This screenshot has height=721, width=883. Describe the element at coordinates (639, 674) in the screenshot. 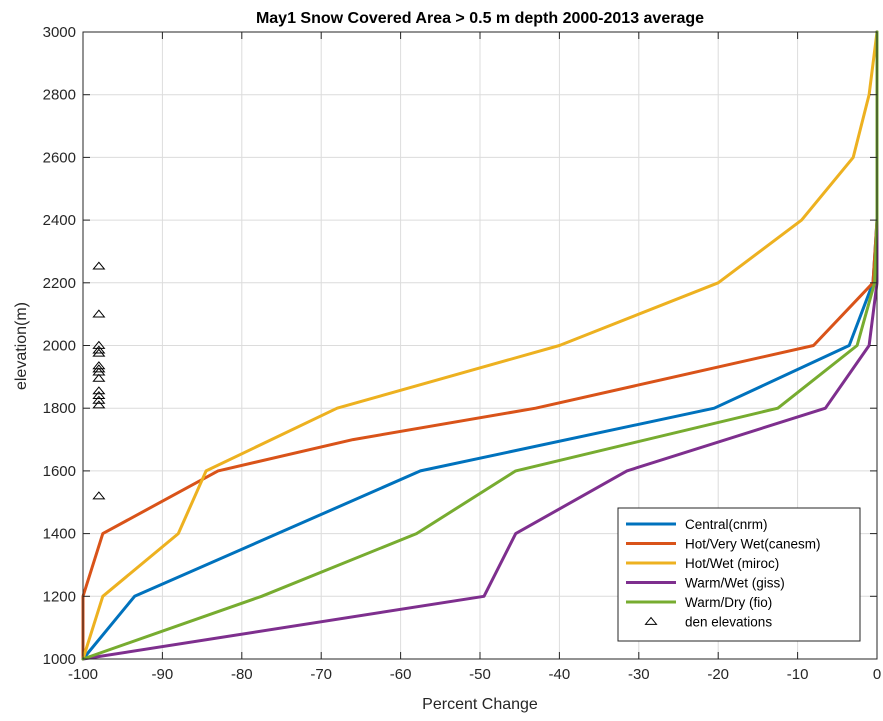

I see `x-tick-label: -30` at that location.